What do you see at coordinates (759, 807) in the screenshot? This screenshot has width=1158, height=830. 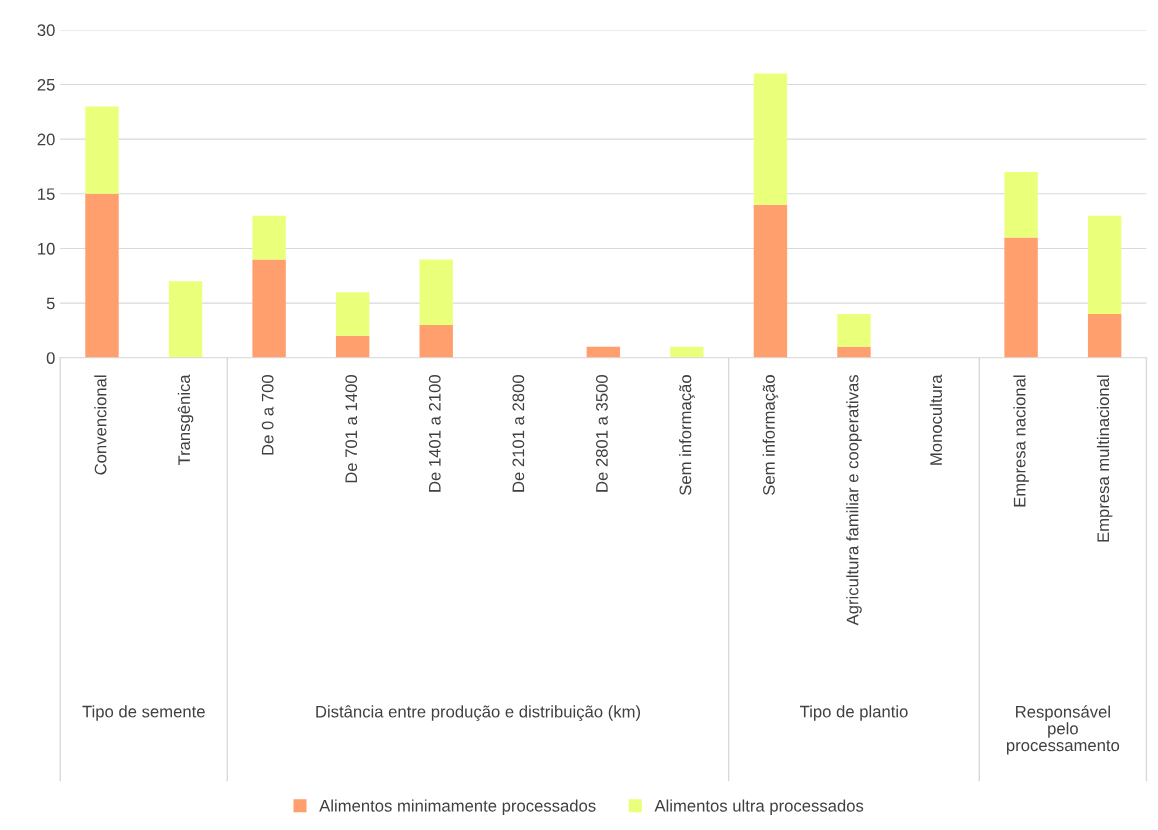 I see `legend-label: Alimentos ultra processados` at bounding box center [759, 807].